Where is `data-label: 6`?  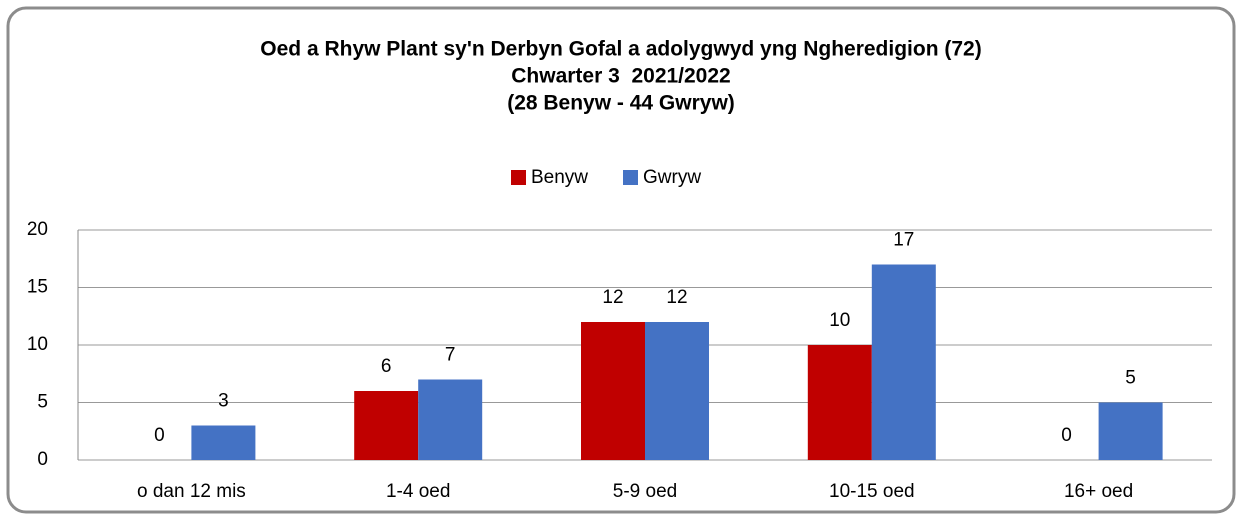 data-label: 6 is located at coordinates (386, 366).